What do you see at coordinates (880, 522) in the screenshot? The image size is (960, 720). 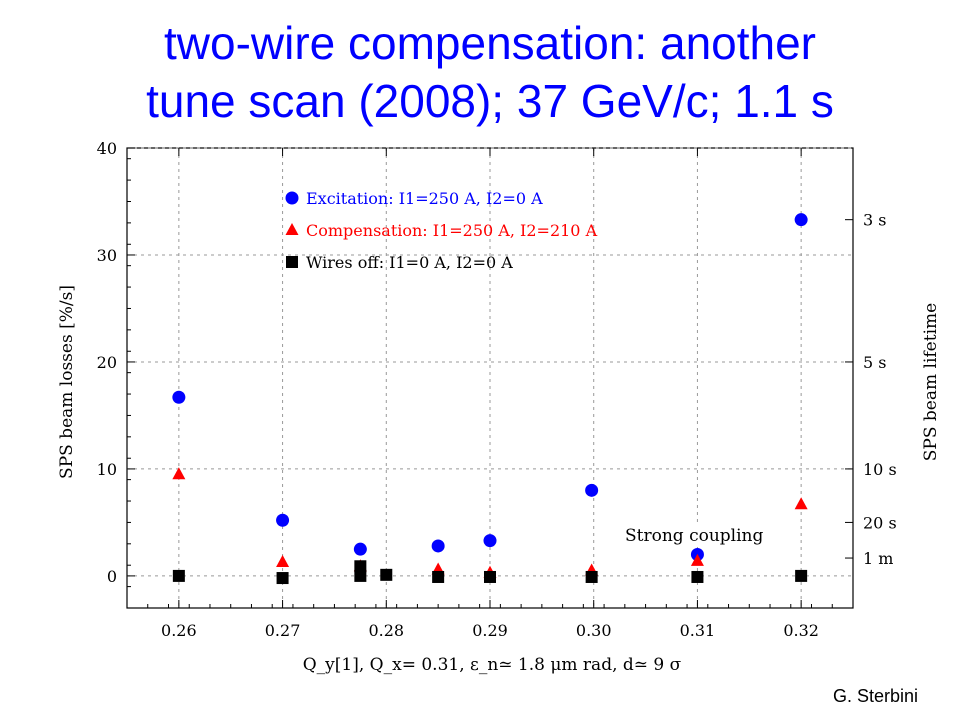 I see `y2-tick-label: 20 s` at bounding box center [880, 522].